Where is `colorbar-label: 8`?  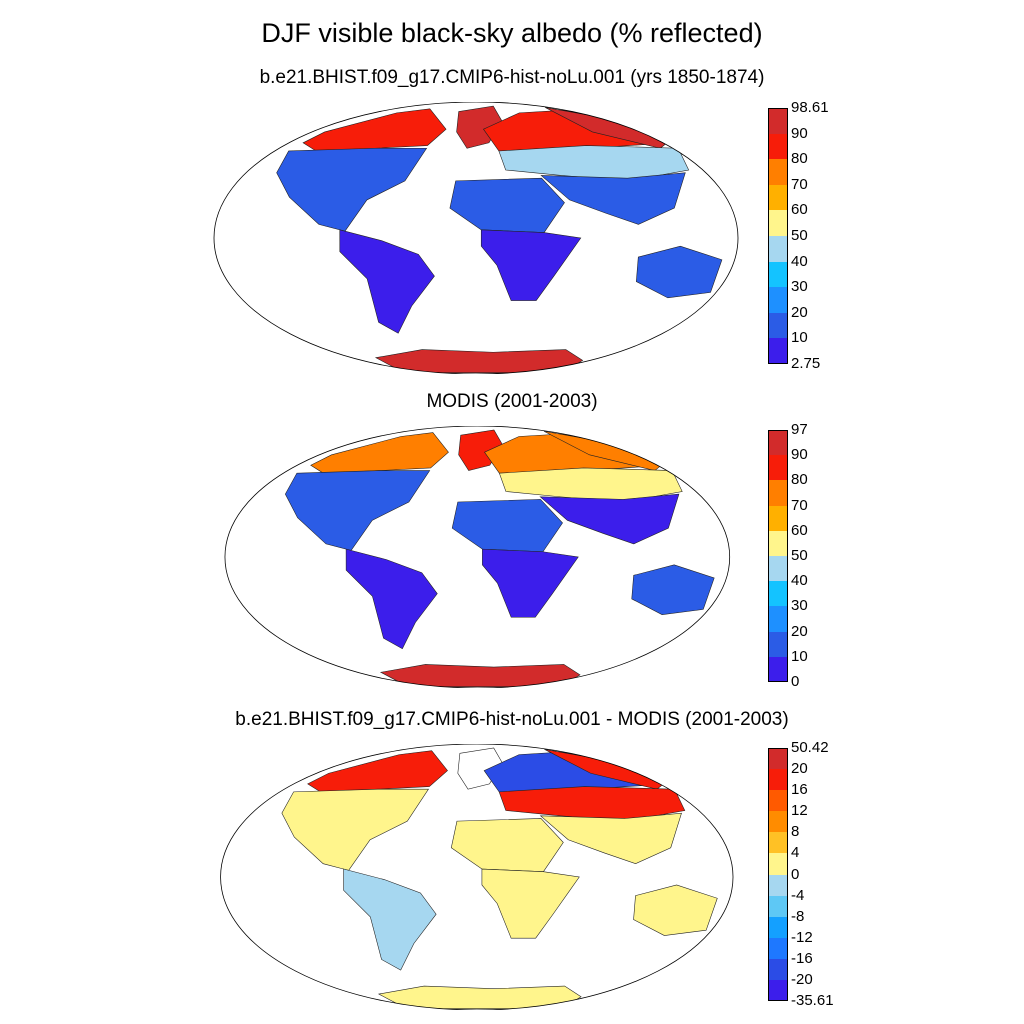 colorbar-label: 8 is located at coordinates (795, 832).